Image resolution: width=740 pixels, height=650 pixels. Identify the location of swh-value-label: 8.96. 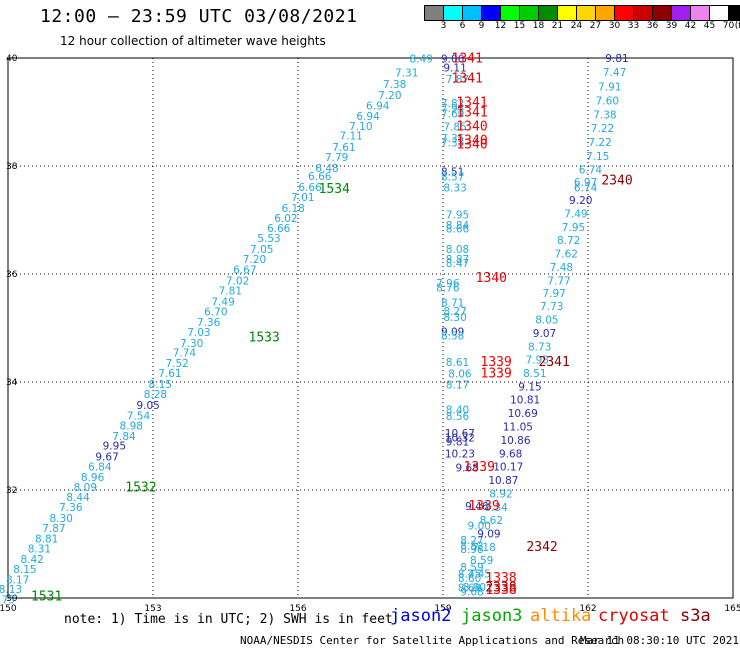
(93, 478).